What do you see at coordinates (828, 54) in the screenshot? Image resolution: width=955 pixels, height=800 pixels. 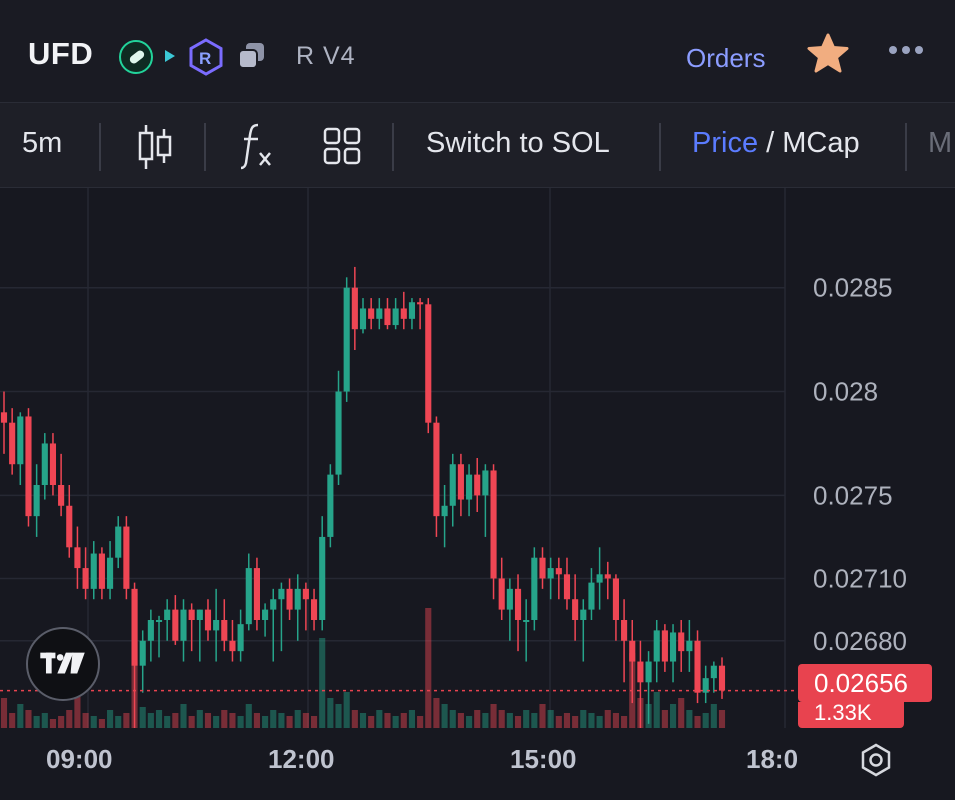 I see `star-icon` at bounding box center [828, 54].